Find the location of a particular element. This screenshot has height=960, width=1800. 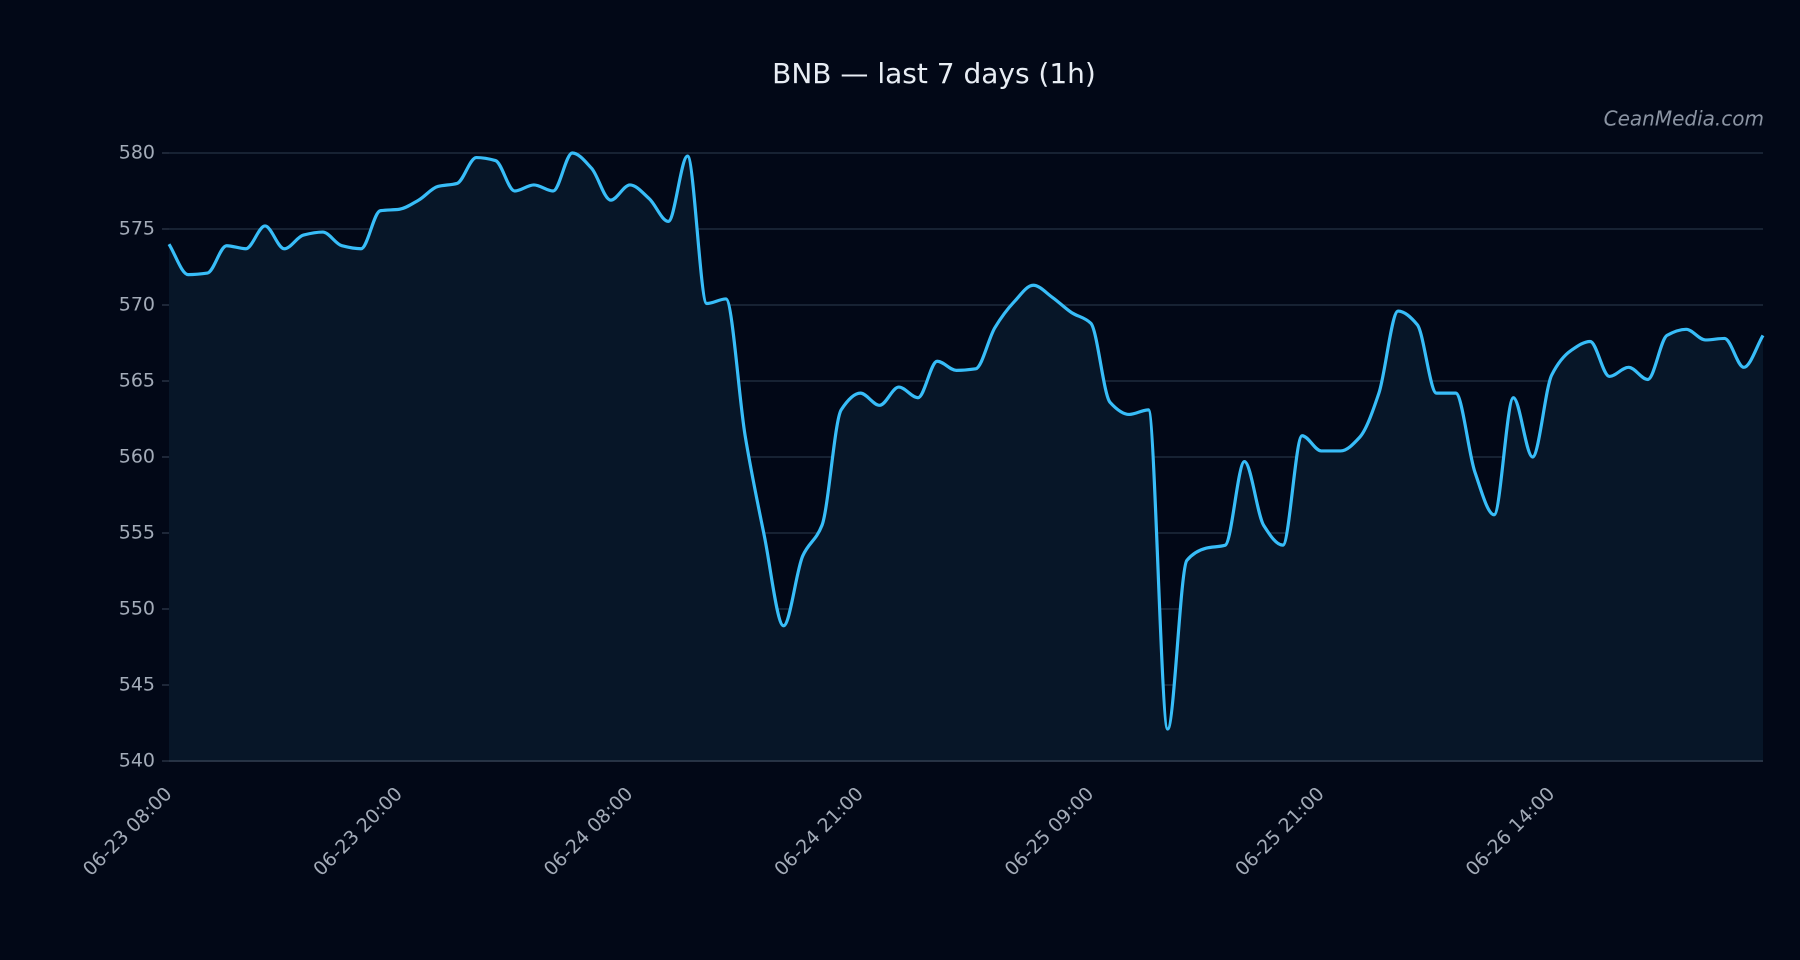

y-tick-label: 545 is located at coordinates (137, 685).